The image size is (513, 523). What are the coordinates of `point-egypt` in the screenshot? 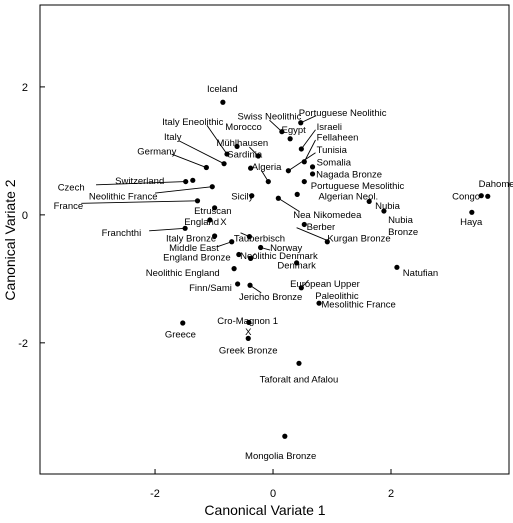 It's located at (290, 139).